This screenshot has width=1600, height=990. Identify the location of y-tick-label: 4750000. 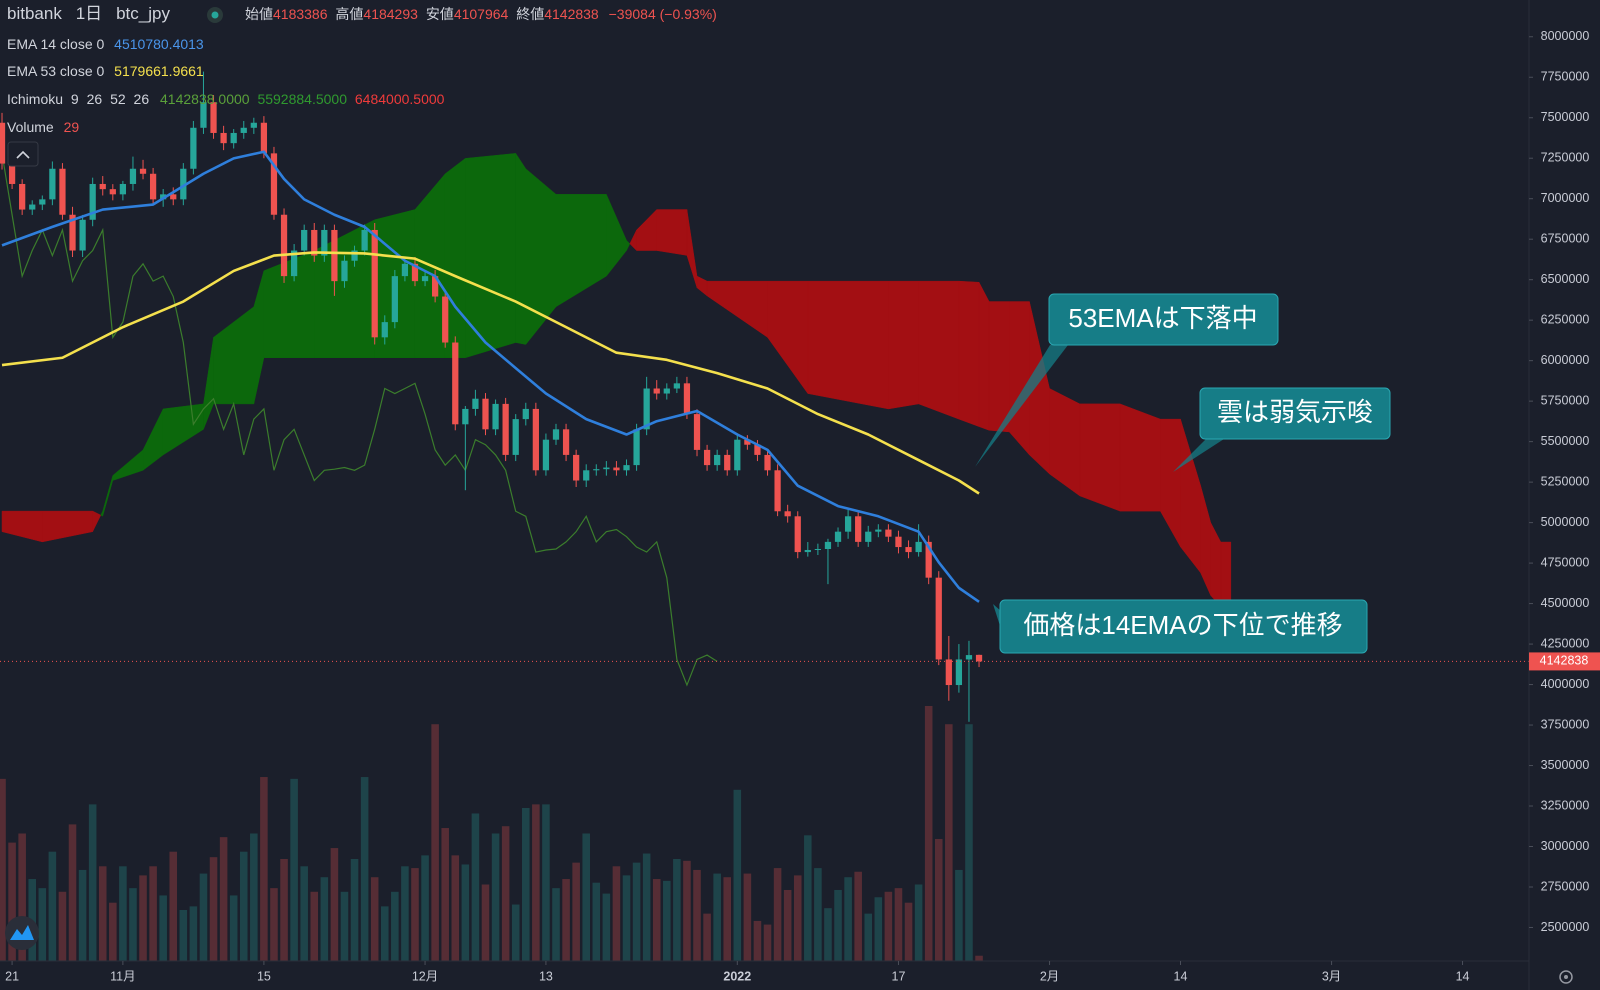
(1565, 562).